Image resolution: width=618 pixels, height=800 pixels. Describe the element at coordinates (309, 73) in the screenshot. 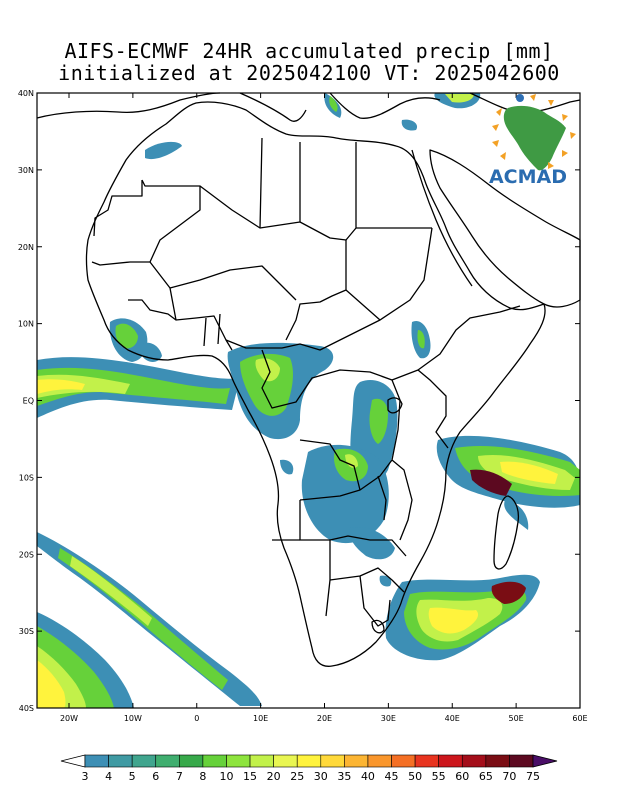

I see `map-title-line2: initialized at 2025042100 VT: 2025042600` at that location.